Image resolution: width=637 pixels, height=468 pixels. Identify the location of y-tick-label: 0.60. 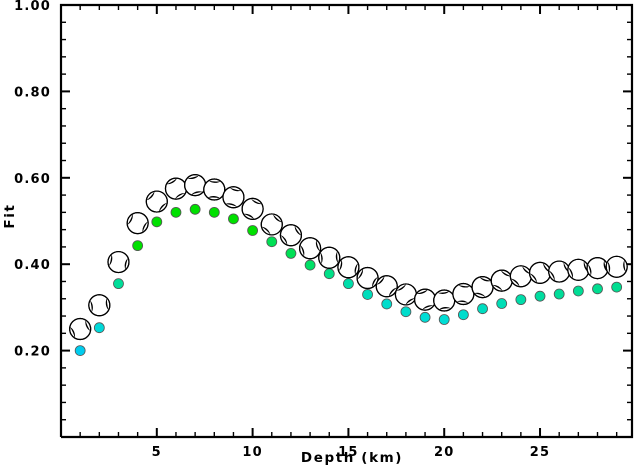
(32, 179).